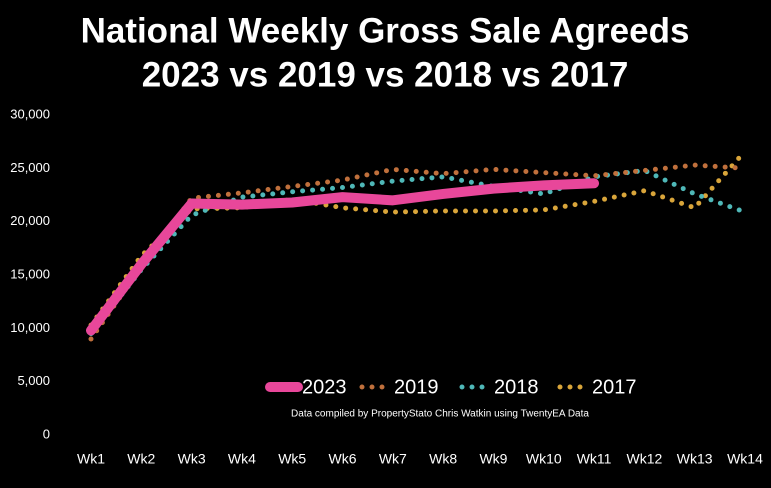 The height and width of the screenshot is (488, 771). What do you see at coordinates (46, 433) in the screenshot?
I see `y-tick-label: 0` at bounding box center [46, 433].